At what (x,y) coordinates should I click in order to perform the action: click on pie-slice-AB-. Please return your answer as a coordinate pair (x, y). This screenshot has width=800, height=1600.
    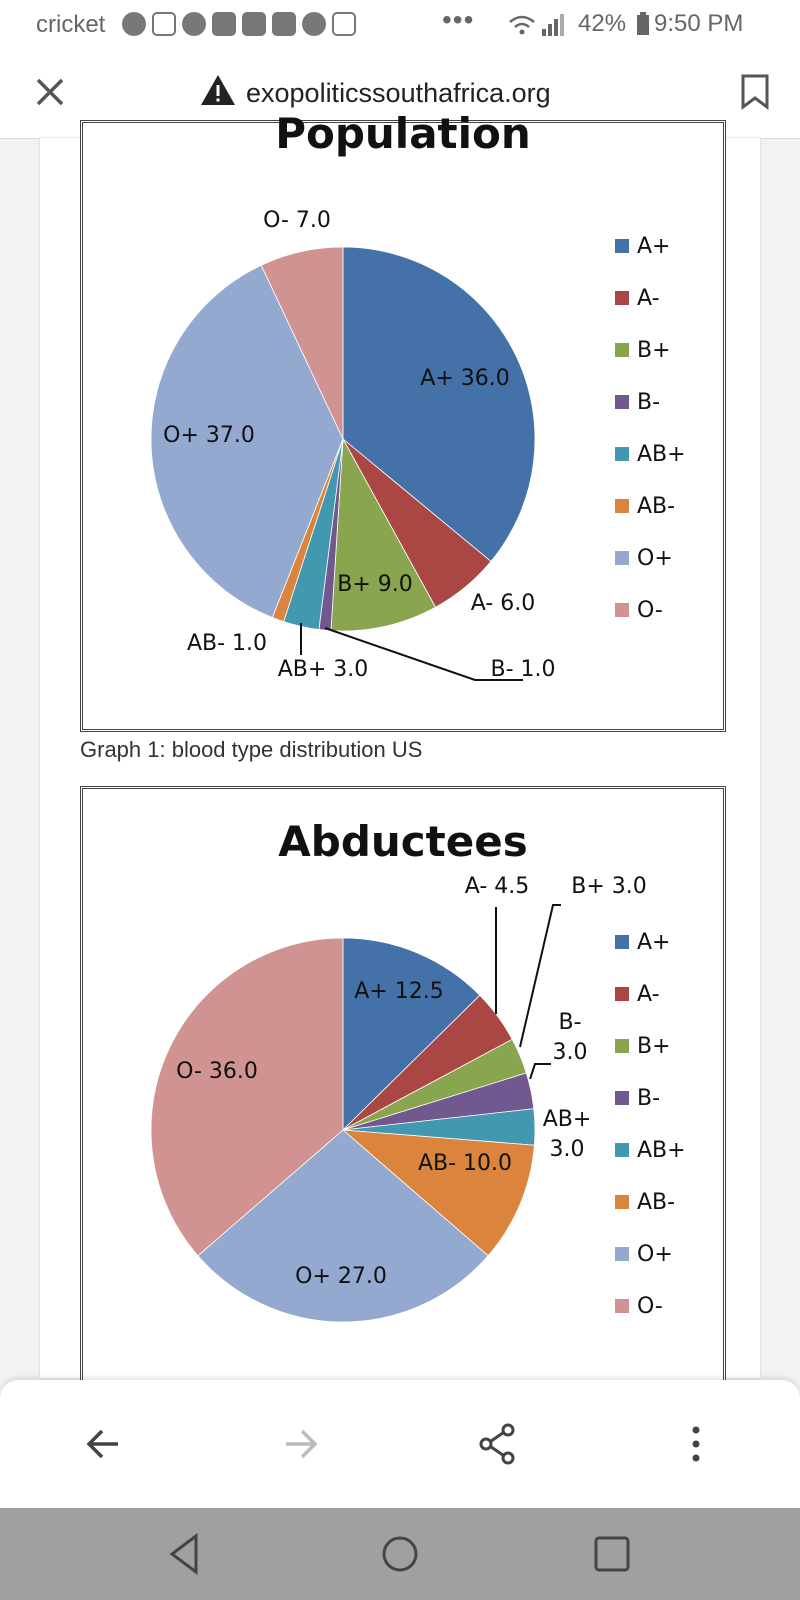
    Looking at the image, I should click on (438, 1193).